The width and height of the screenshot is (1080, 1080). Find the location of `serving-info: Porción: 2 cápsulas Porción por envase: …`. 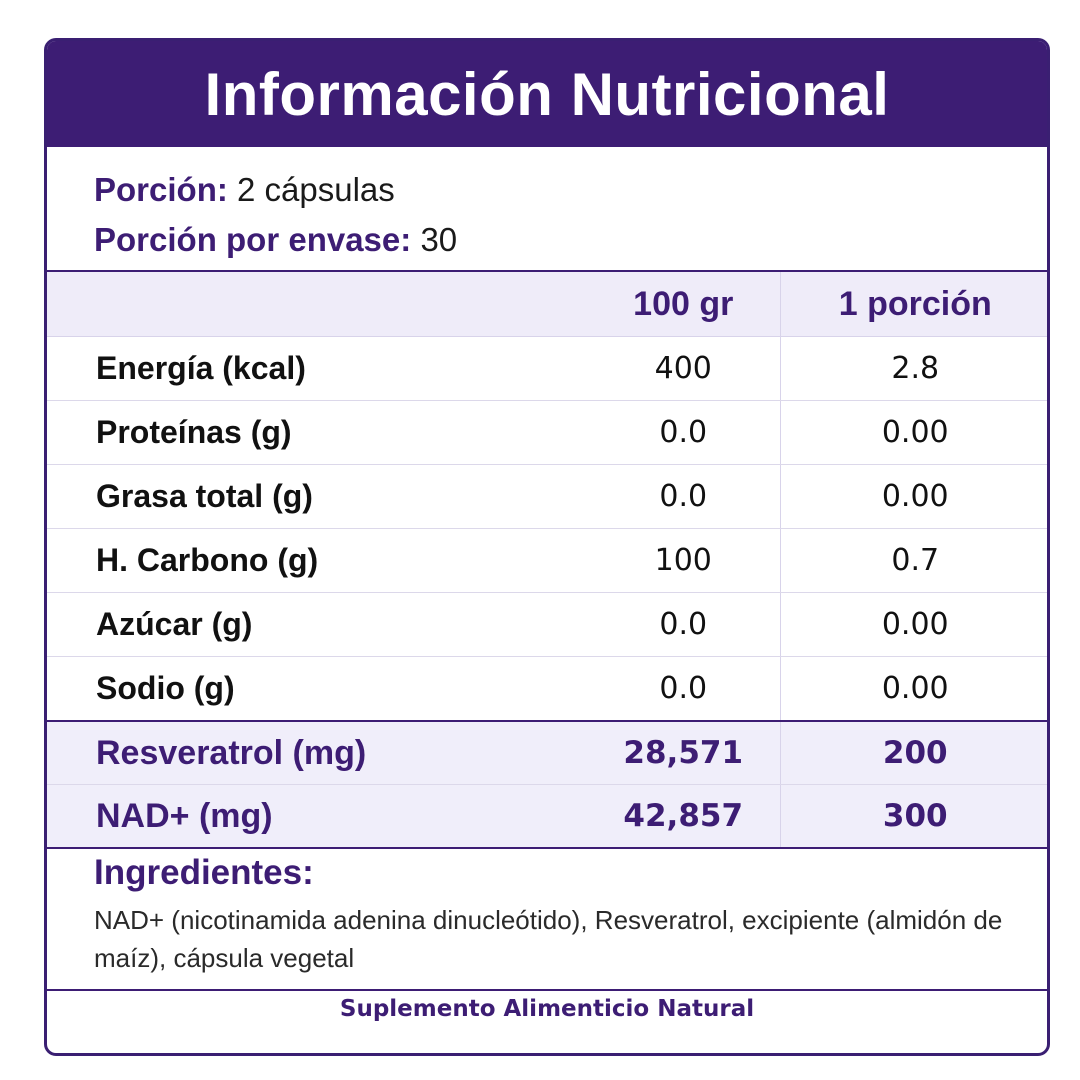

serving-info: Porción: 2 cápsulas Porción por envase: … is located at coordinates (275, 215).